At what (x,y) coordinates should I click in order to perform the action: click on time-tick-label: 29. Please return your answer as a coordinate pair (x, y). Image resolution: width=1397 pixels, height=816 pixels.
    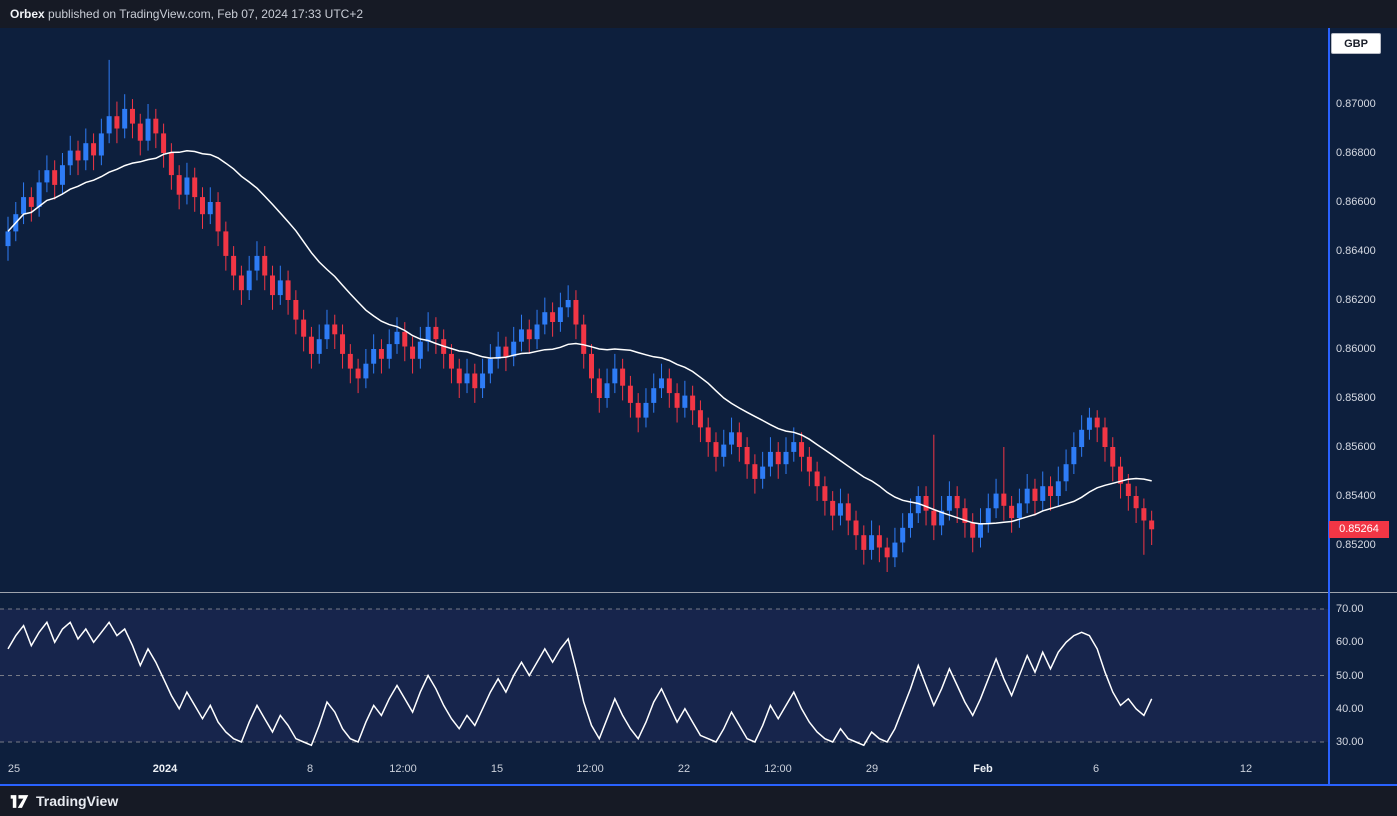
    Looking at the image, I should click on (872, 769).